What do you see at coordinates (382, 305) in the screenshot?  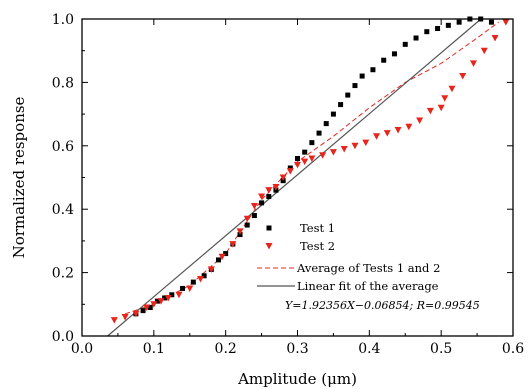 I see `fit-equation-annotation: Y=1.92356X−0.06854; R=0.99545` at bounding box center [382, 305].